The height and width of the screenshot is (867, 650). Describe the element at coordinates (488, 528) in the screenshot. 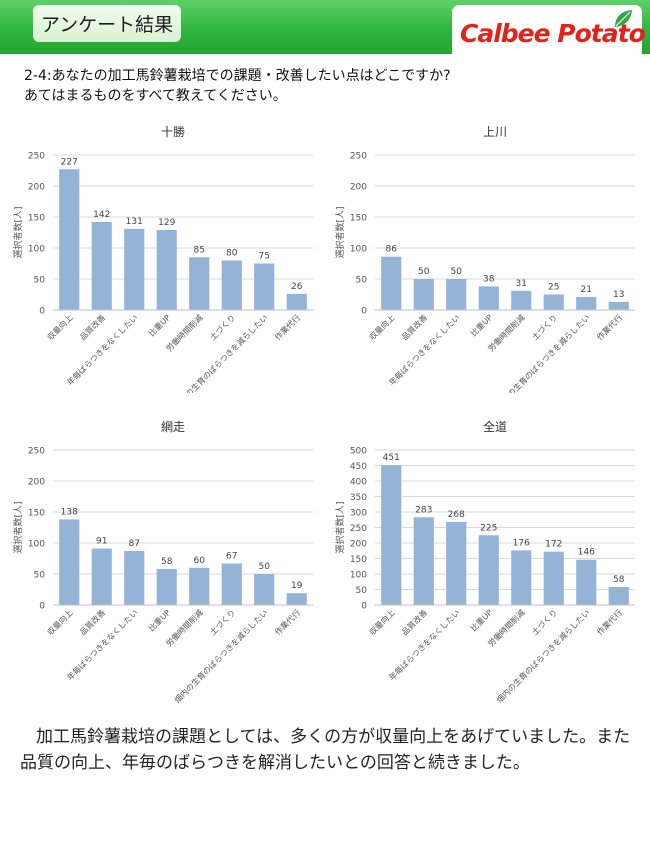

I see `data-label: 225` at that location.